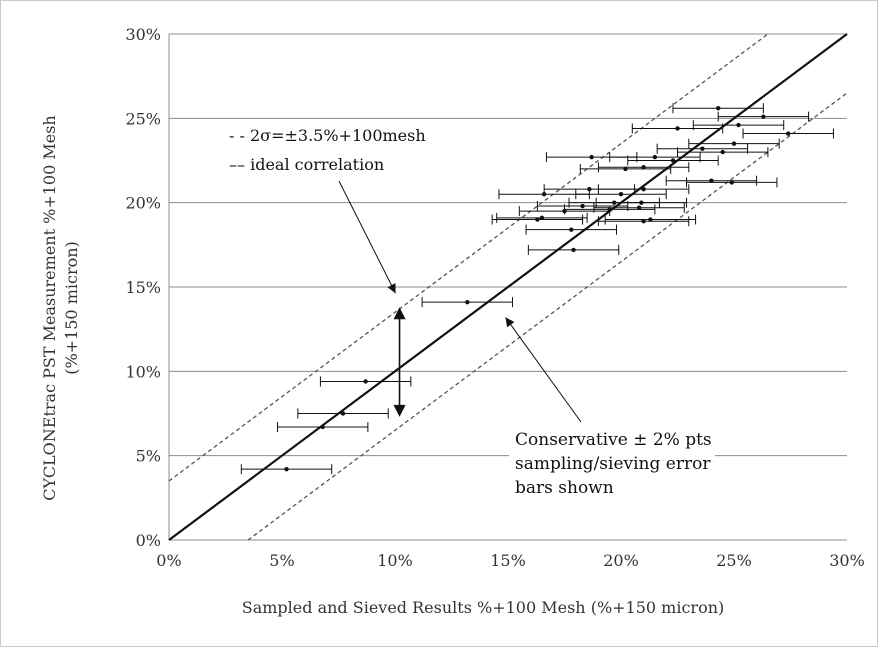 This screenshot has height=647, width=878. What do you see at coordinates (508, 560) in the screenshot?
I see `x-tick-label: 15%` at bounding box center [508, 560].